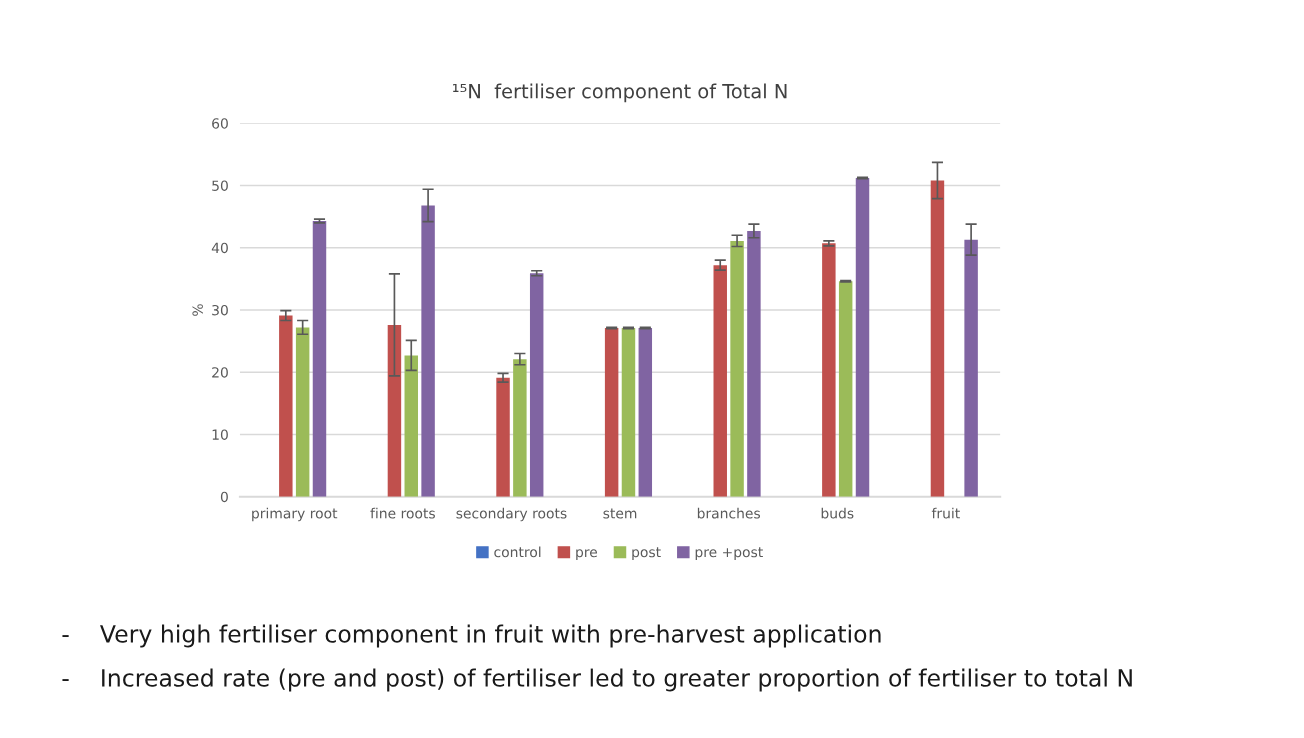 This screenshot has height=738, width=1304. What do you see at coordinates (837, 513) in the screenshot?
I see `x-tick-label: buds` at bounding box center [837, 513].